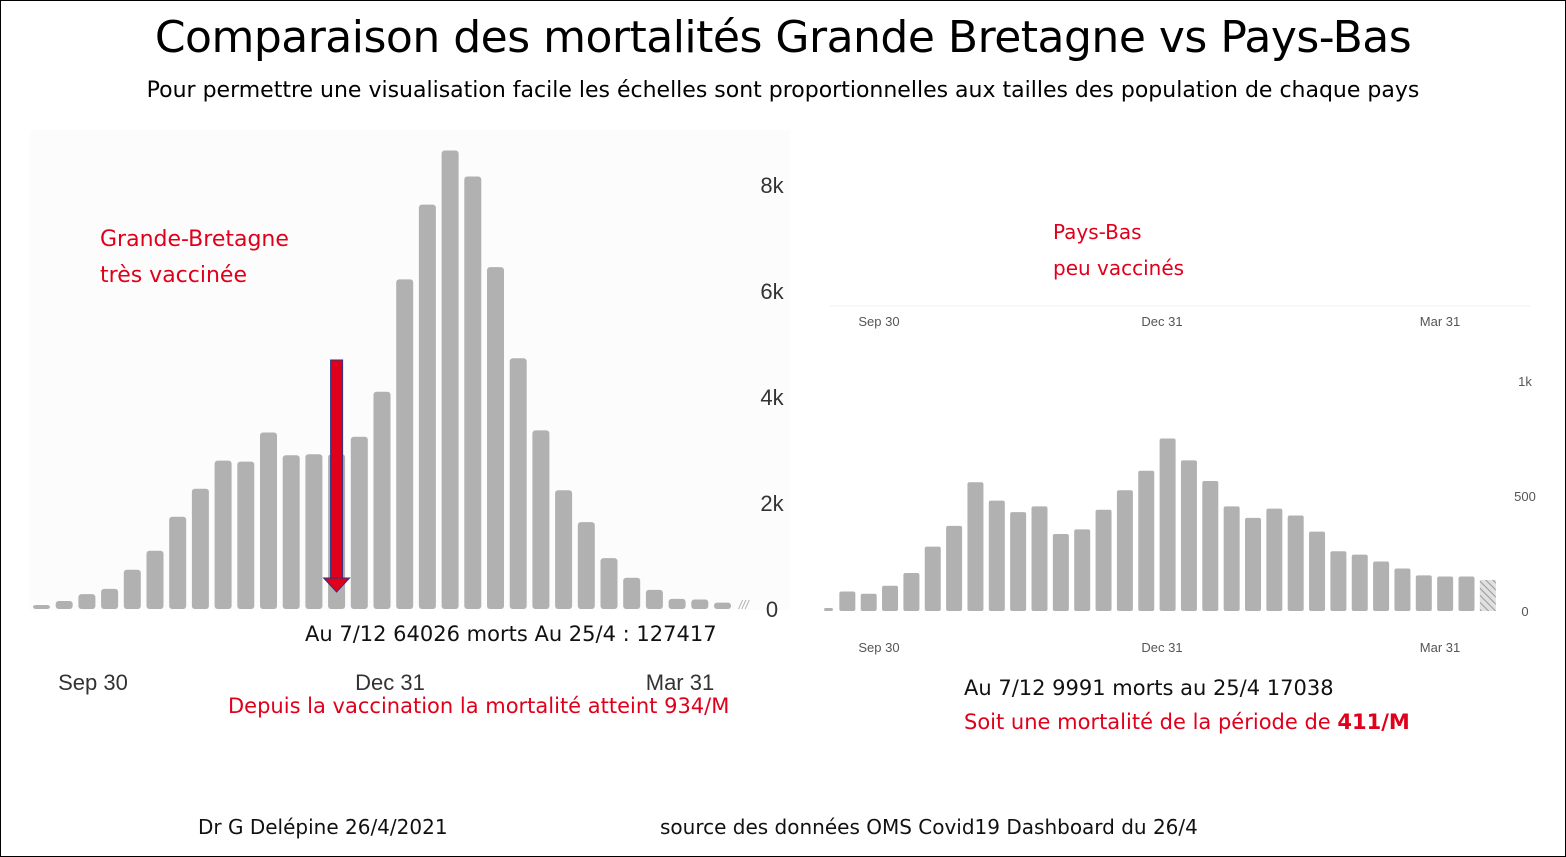  I want to click on nl-y-tick-label: 1k, so click(1525, 381).